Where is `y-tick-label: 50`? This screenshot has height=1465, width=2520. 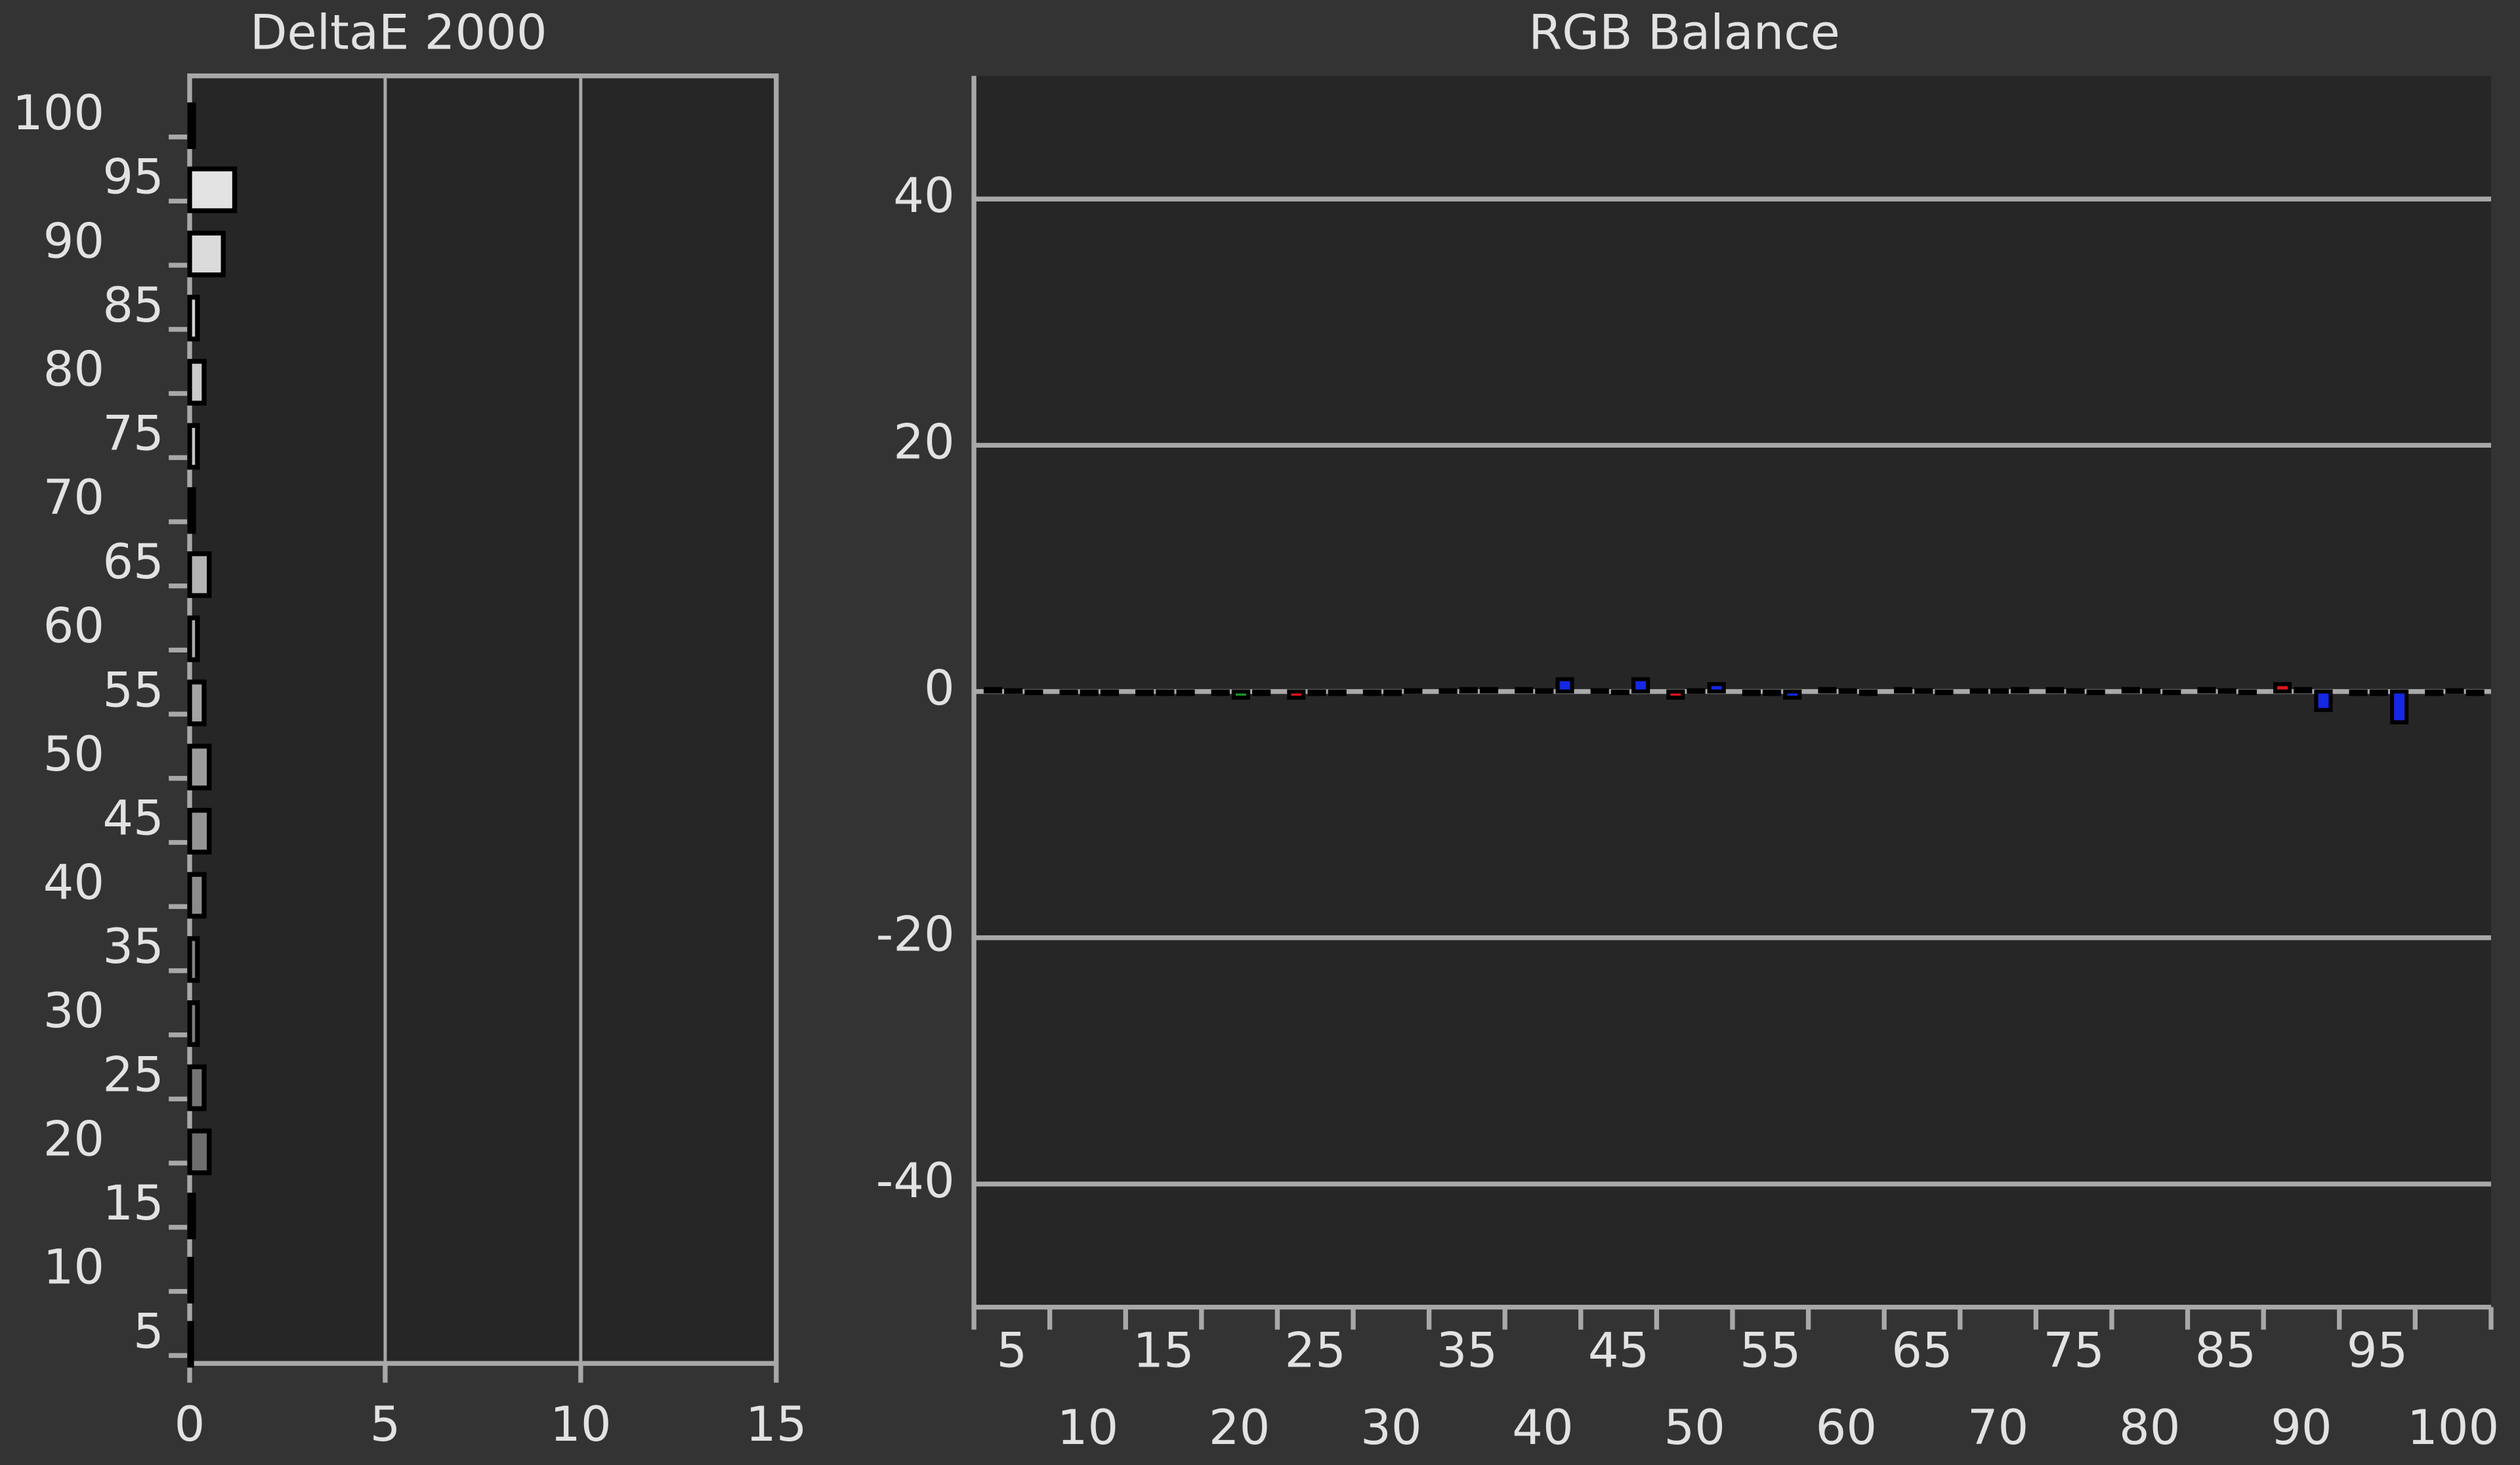 y-tick-label: 50 is located at coordinates (73, 755).